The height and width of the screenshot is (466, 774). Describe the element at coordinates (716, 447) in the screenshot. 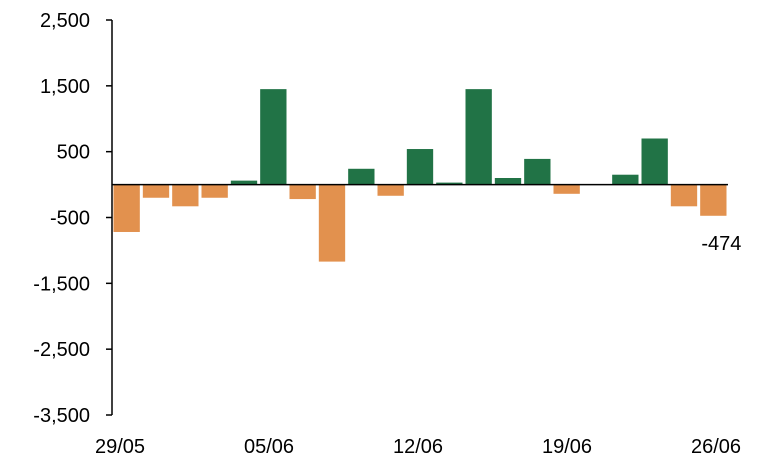

I see `x-tick-label: 26/06` at that location.